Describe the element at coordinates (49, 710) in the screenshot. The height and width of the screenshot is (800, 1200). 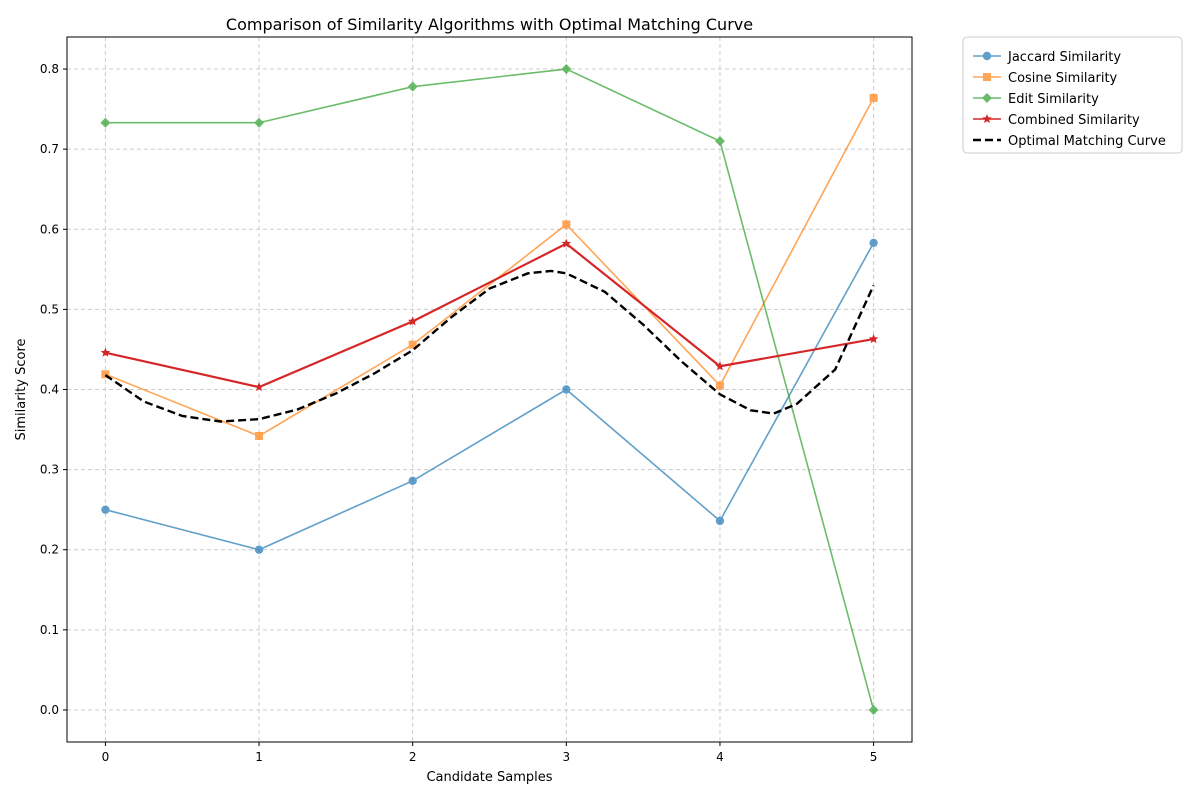
I see `y-tick-label: 0.0` at that location.